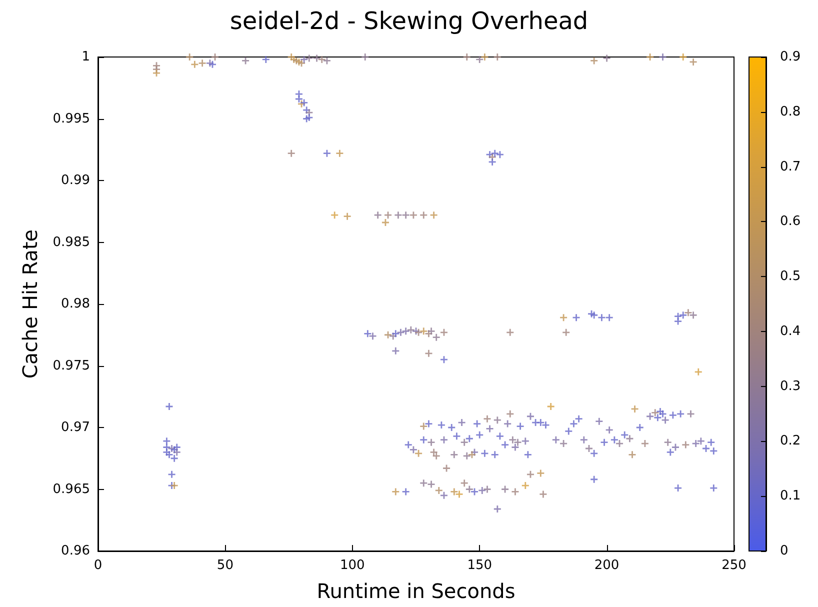 The image size is (818, 607). Describe the element at coordinates (607, 565) in the screenshot. I see `x-tick-label: 200` at that location.